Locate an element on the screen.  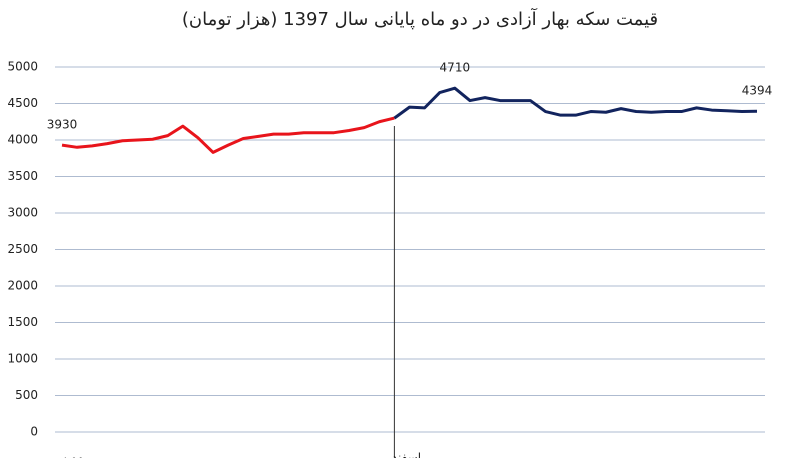
y-tick-label: 0 is located at coordinates (34, 432).